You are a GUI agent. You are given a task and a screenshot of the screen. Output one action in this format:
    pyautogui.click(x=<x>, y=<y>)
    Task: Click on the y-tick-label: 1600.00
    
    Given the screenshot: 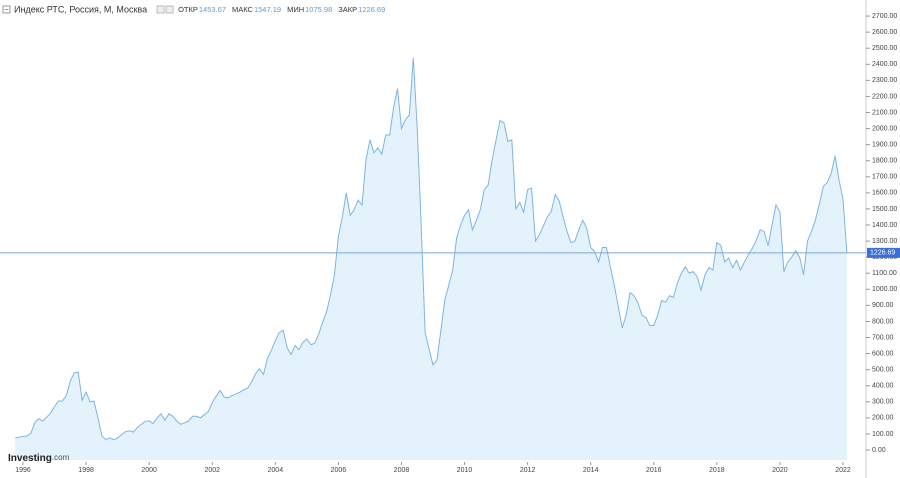 What is the action you would take?
    pyautogui.click(x=884, y=193)
    